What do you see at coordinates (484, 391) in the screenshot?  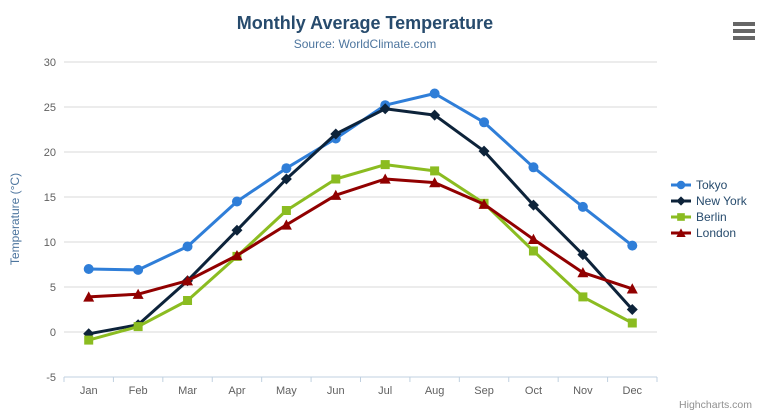 I see `x-axis-tick-label: Sep` at bounding box center [484, 391].